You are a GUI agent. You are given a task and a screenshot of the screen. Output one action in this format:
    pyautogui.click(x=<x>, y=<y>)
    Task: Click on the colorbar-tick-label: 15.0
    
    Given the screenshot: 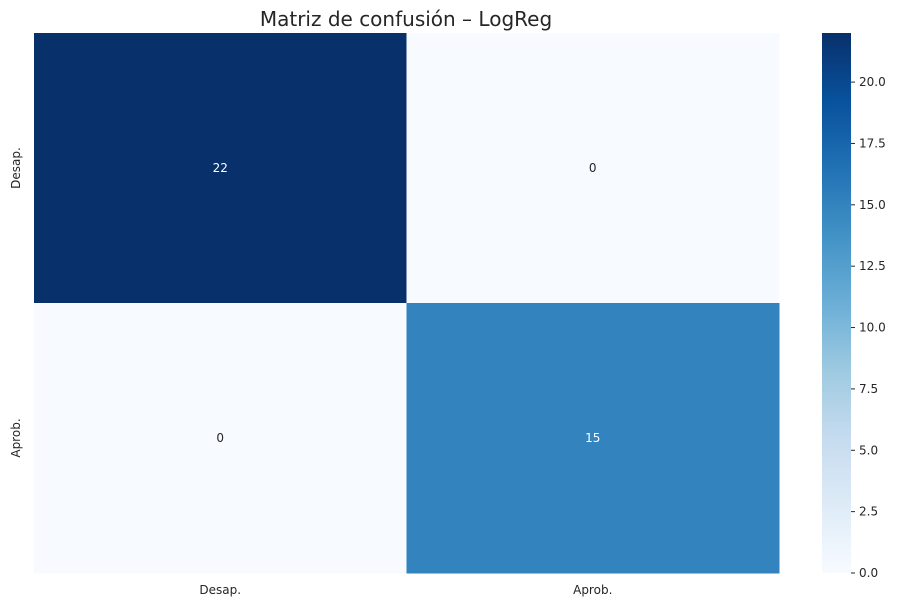 What is the action you would take?
    pyautogui.click(x=872, y=205)
    